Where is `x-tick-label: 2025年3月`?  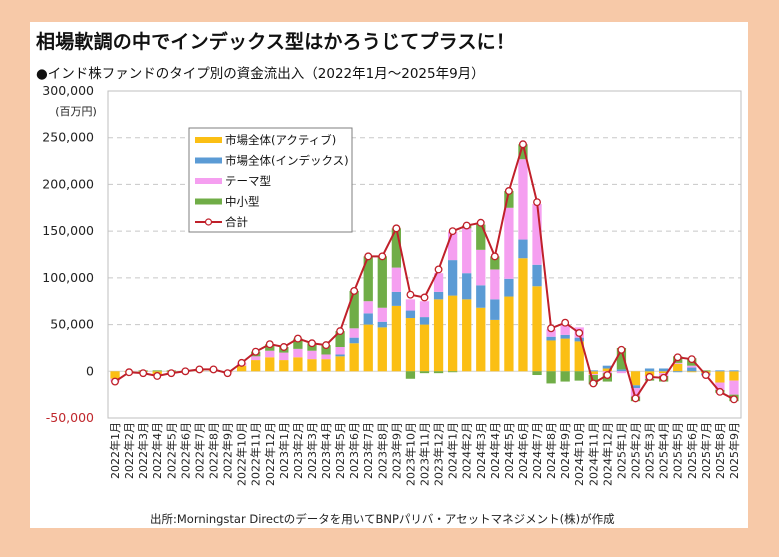
x-tick-label: 2025年3月 is located at coordinates (650, 450).